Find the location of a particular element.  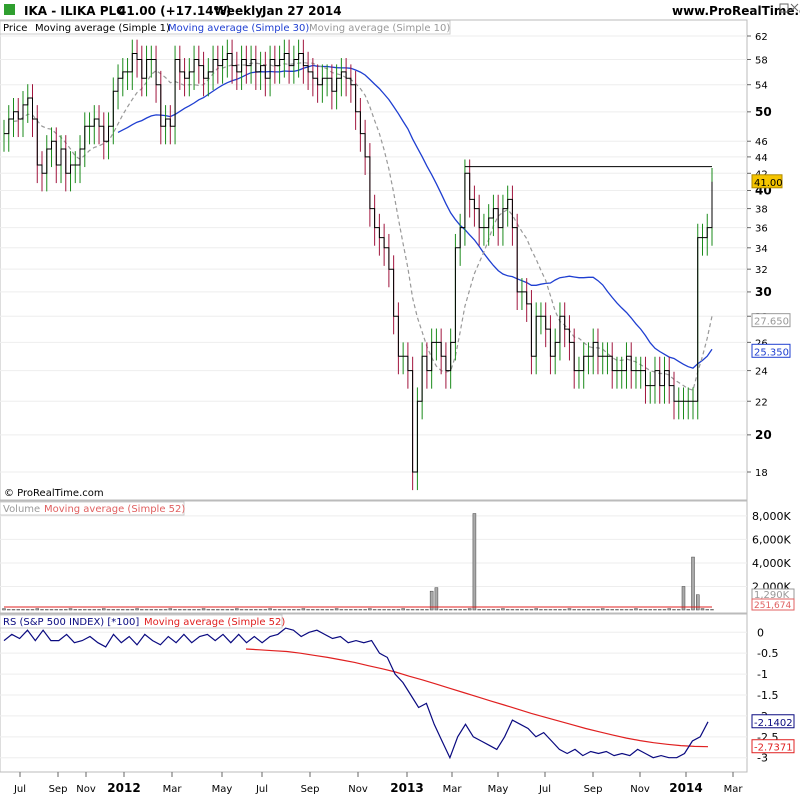

rs-grid is located at coordinates (373, 695).